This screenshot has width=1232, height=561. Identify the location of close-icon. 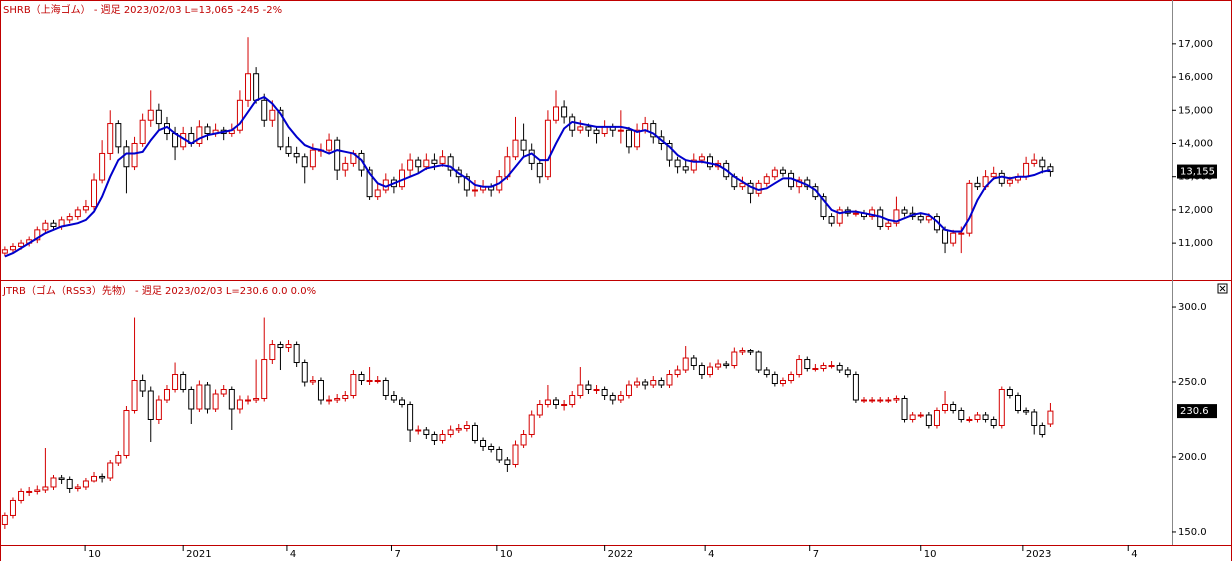
(1222, 288).